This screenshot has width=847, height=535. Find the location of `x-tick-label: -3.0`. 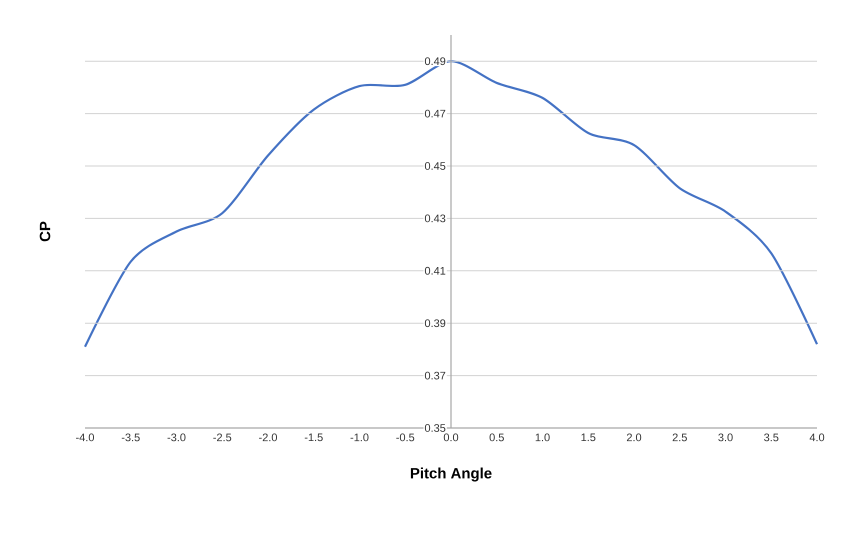

x-tick-label: -3.0 is located at coordinates (177, 438).